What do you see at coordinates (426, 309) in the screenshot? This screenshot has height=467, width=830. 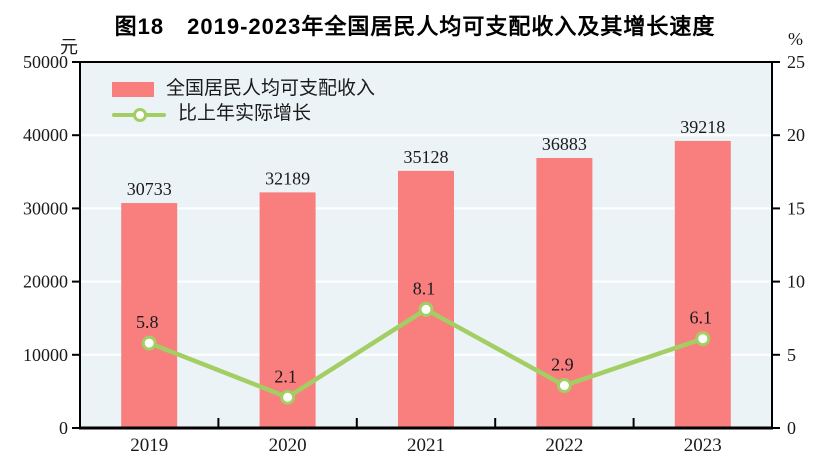 I see `growth-marker-2021` at bounding box center [426, 309].